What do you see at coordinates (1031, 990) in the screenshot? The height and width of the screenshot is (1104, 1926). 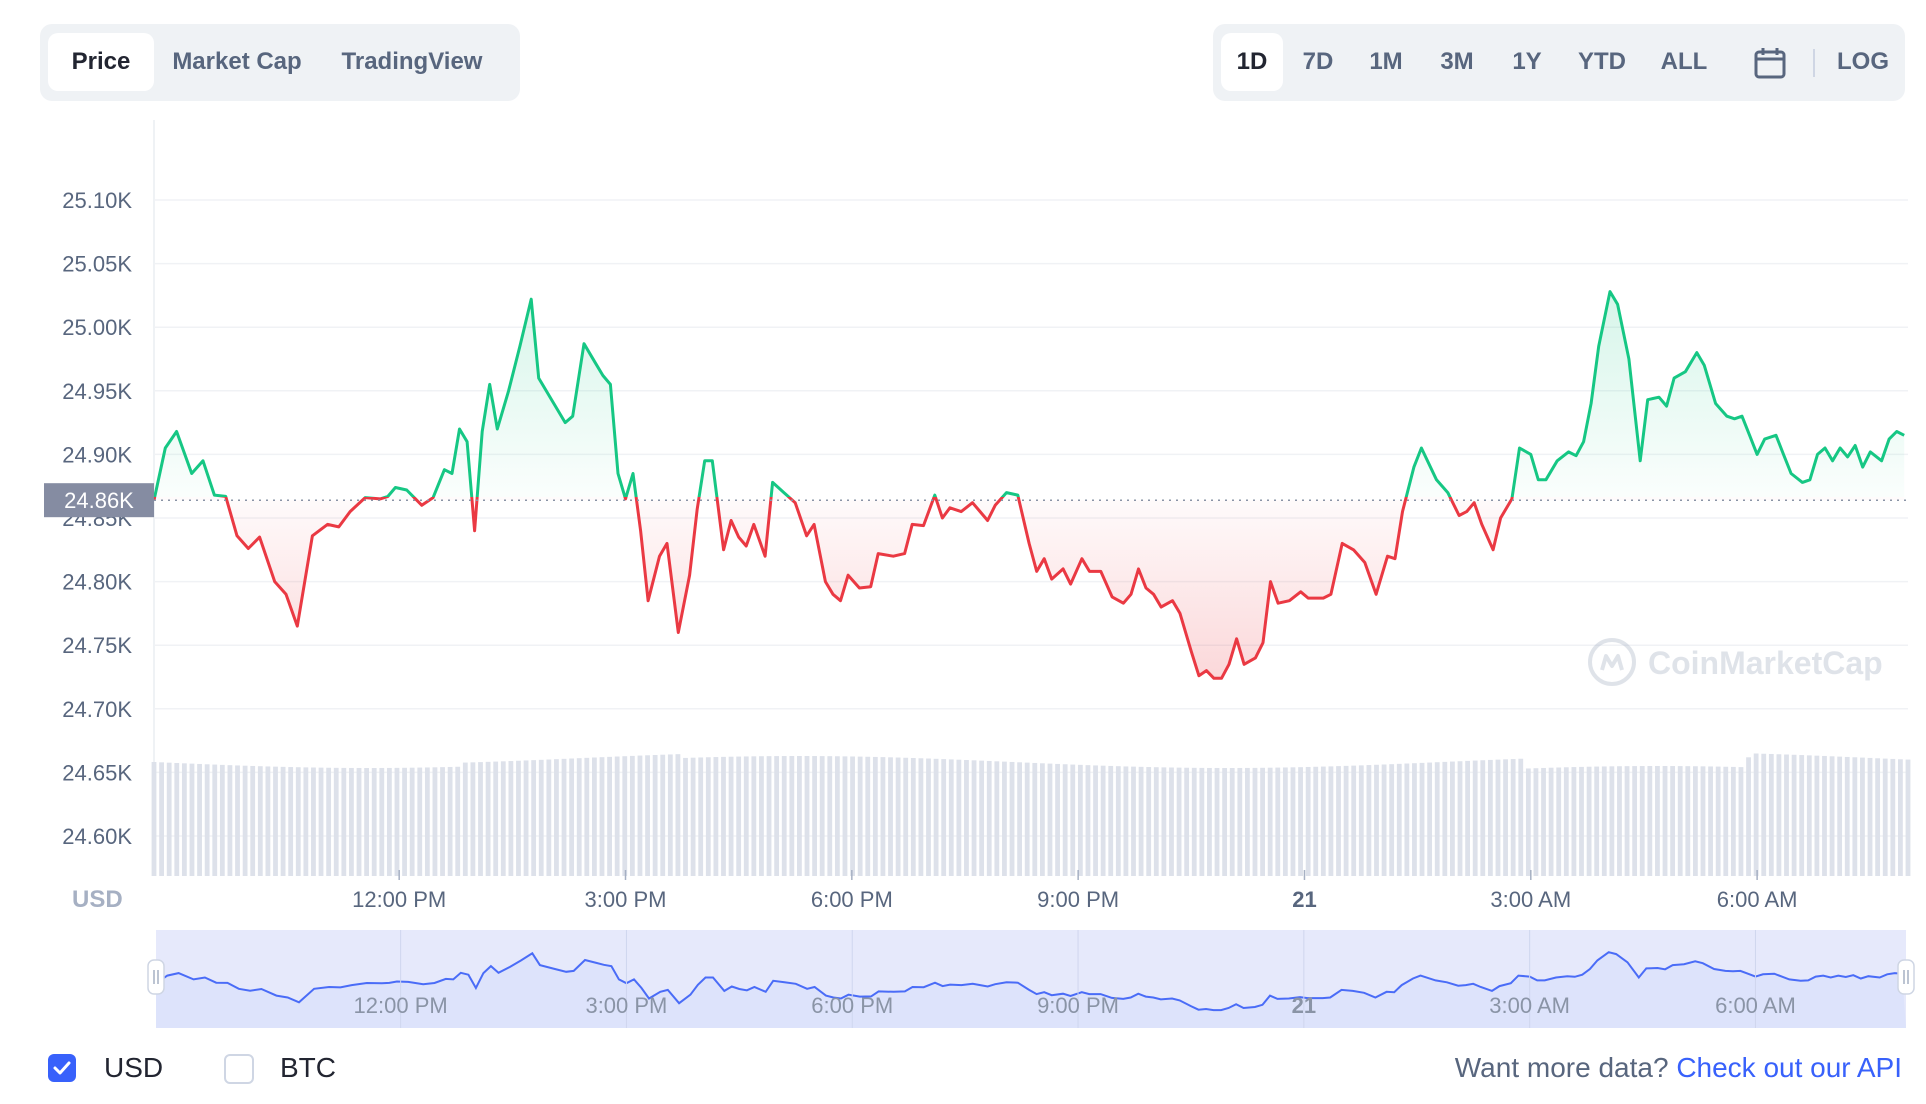 I see `navigator-area` at bounding box center [1031, 990].